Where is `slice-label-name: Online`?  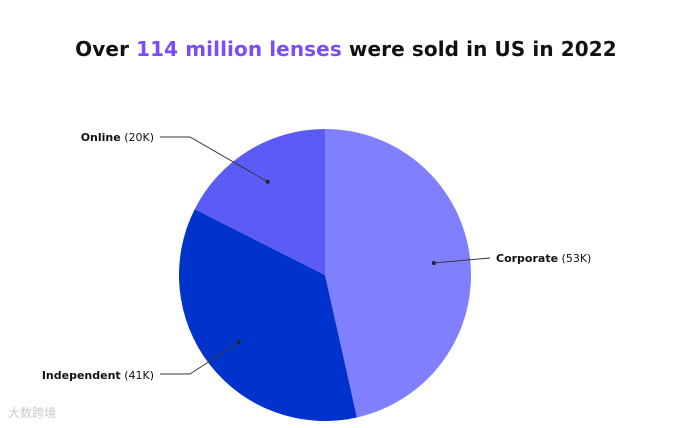
slice-label-name: Online is located at coordinates (101, 137).